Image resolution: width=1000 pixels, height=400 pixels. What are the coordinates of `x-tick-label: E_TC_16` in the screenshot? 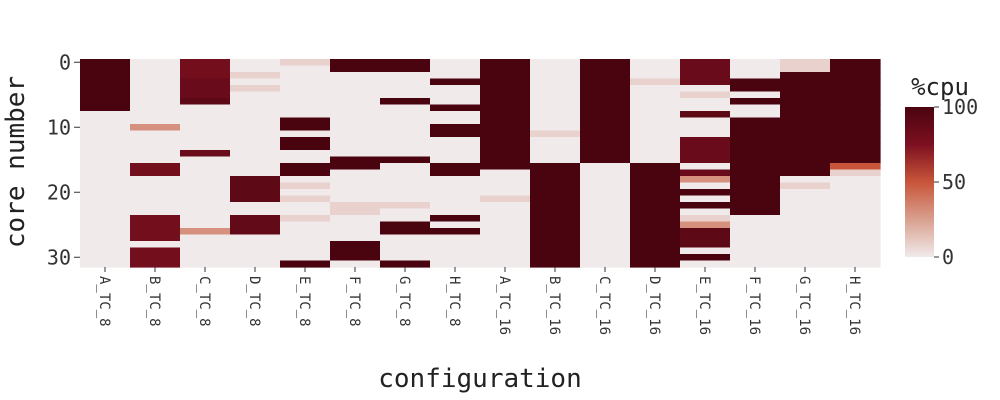 It's located at (704, 305).